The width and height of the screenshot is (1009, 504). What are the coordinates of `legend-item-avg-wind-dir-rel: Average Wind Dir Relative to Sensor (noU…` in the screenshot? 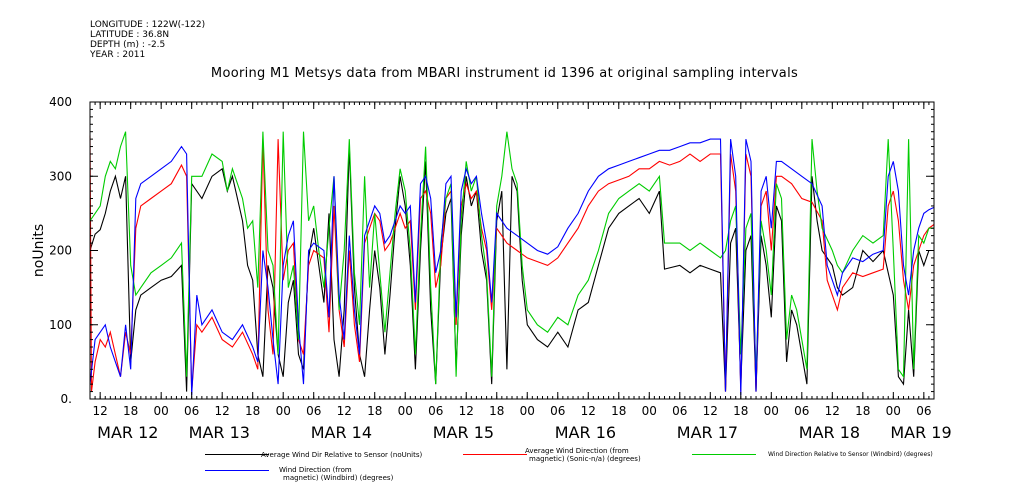 It's located at (340, 459).